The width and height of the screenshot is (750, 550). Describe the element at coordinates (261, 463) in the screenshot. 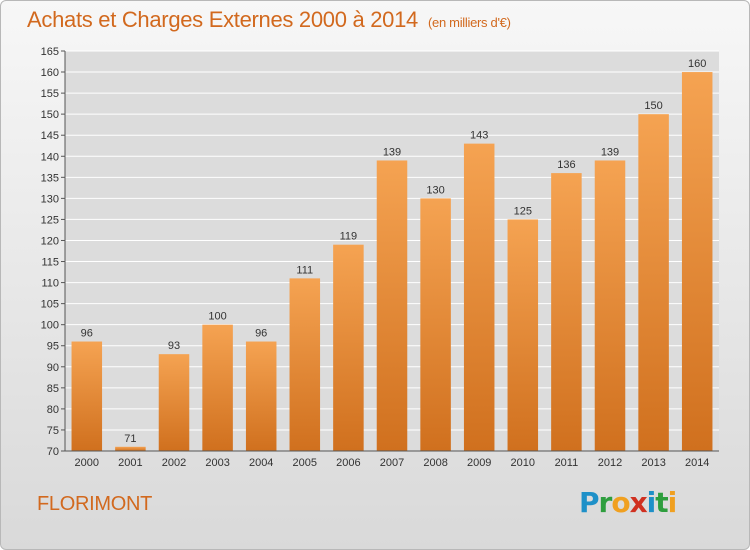

I see `x-tick-label: 2004` at that location.